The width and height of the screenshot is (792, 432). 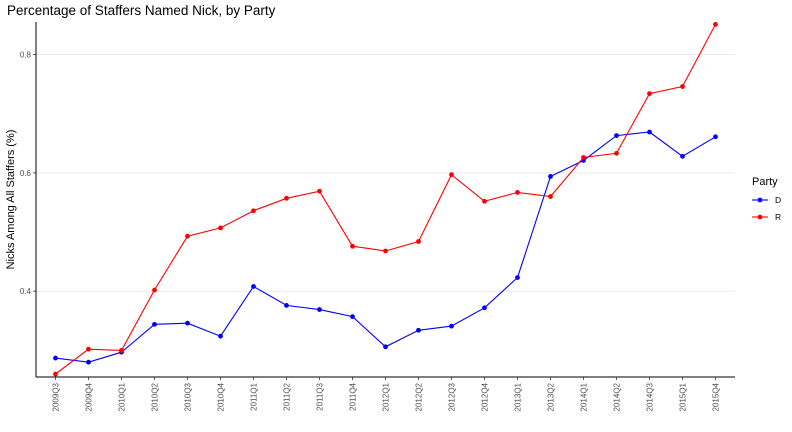 What do you see at coordinates (386, 396) in the screenshot?
I see `x-tick-label: 2012Q1` at bounding box center [386, 396].